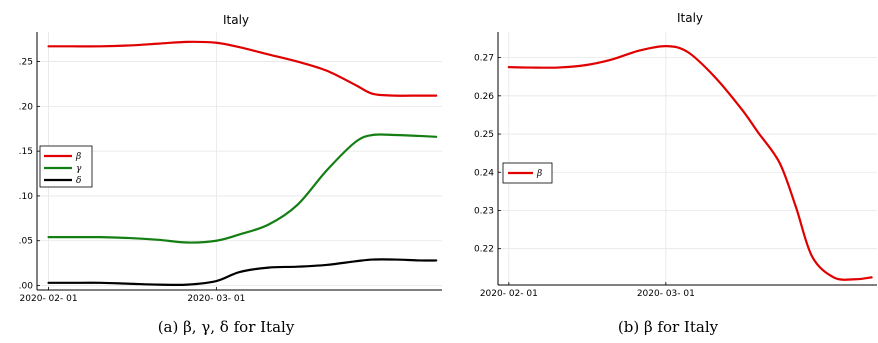  Describe the element at coordinates (484, 250) in the screenshot. I see `y-tick-label: 0.22` at that location.